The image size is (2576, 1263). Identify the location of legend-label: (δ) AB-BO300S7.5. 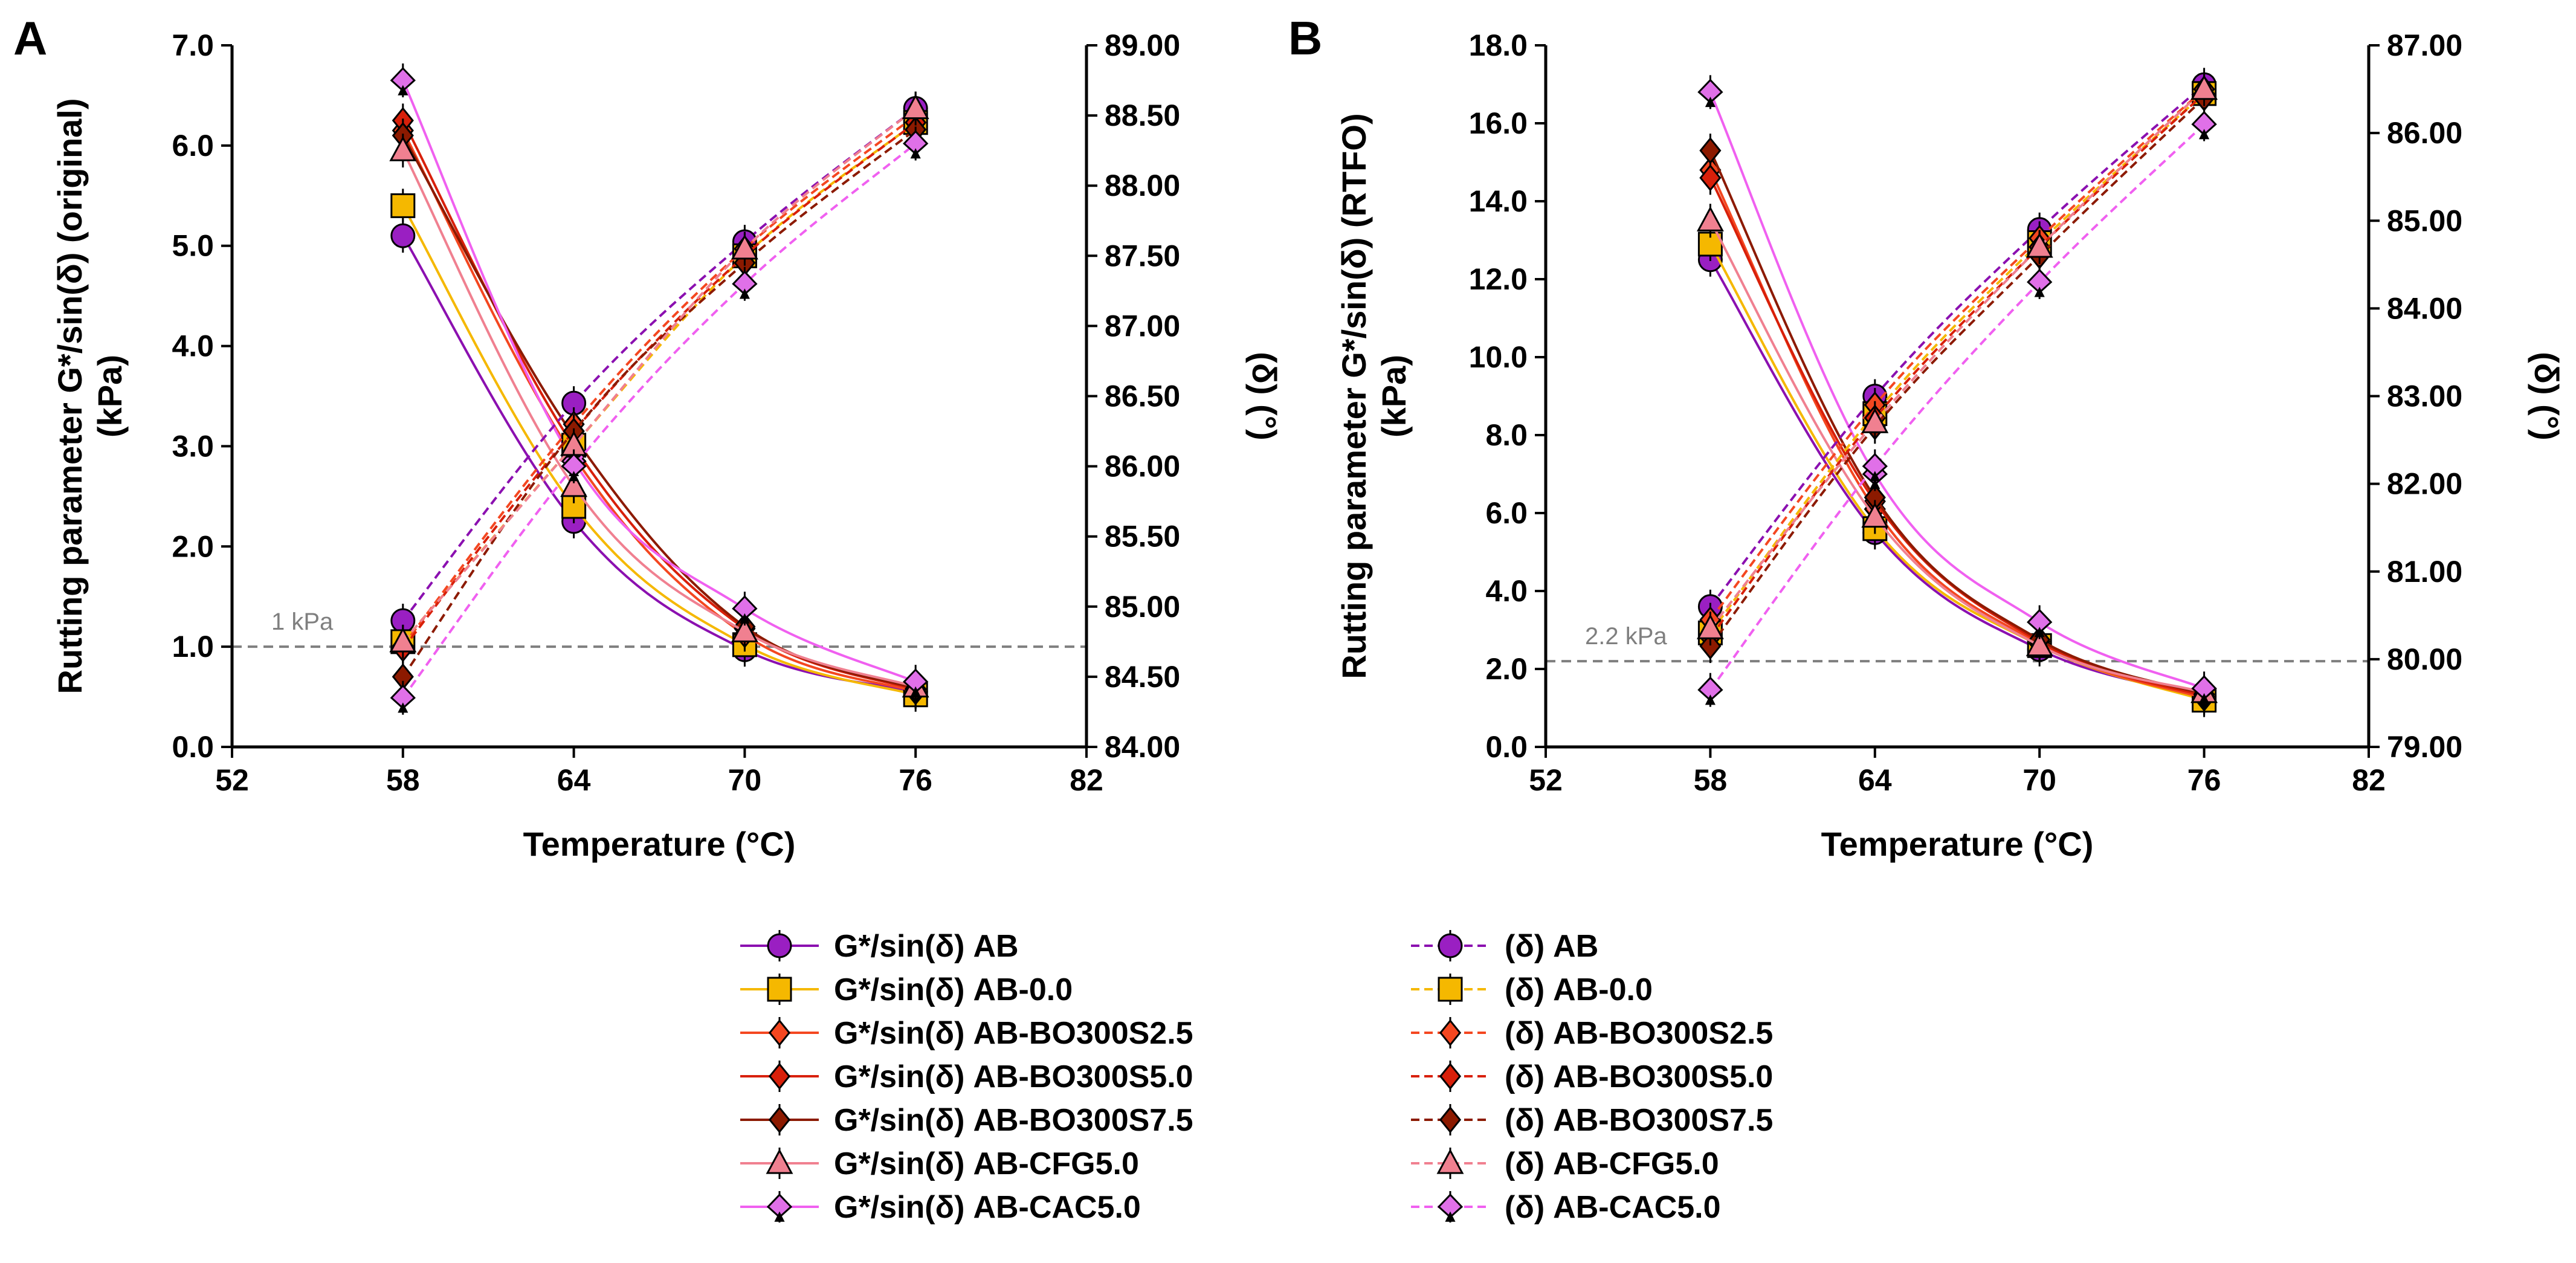
(1639, 1120).